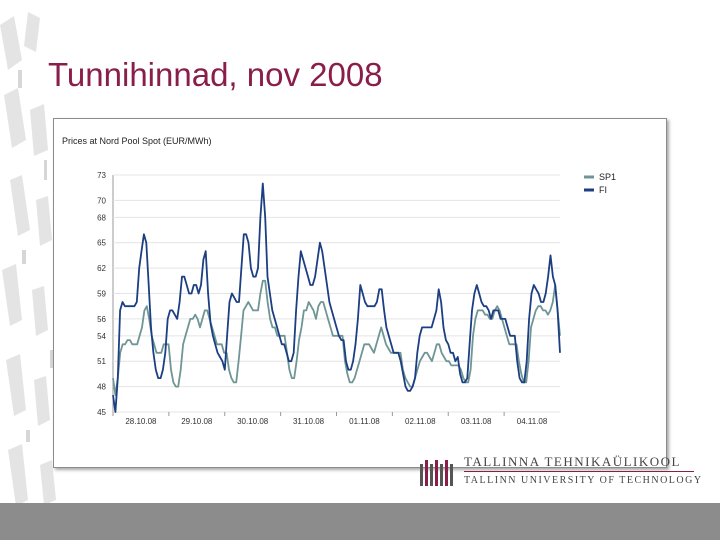  Describe the element at coordinates (141, 421) in the screenshot. I see `x-tick-label: 28.10.08` at that location.